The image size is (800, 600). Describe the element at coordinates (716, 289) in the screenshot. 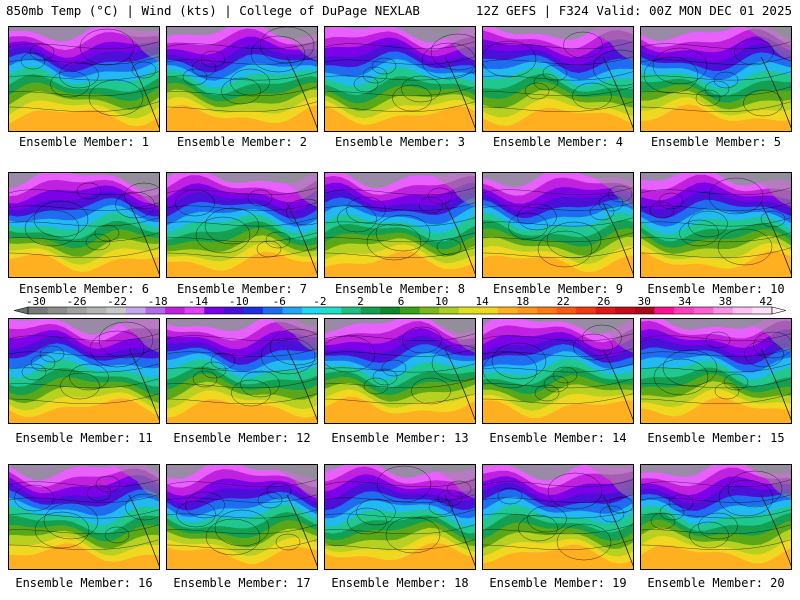

I see `ensemble-member-label: Ensemble Member: 10` at that location.